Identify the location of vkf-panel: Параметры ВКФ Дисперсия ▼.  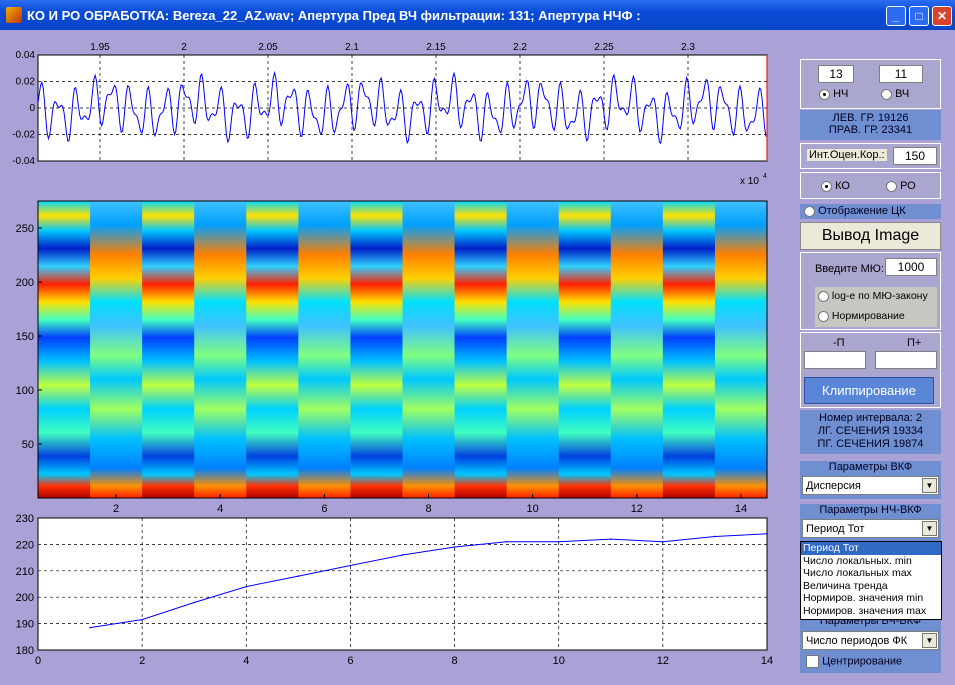
(870, 480).